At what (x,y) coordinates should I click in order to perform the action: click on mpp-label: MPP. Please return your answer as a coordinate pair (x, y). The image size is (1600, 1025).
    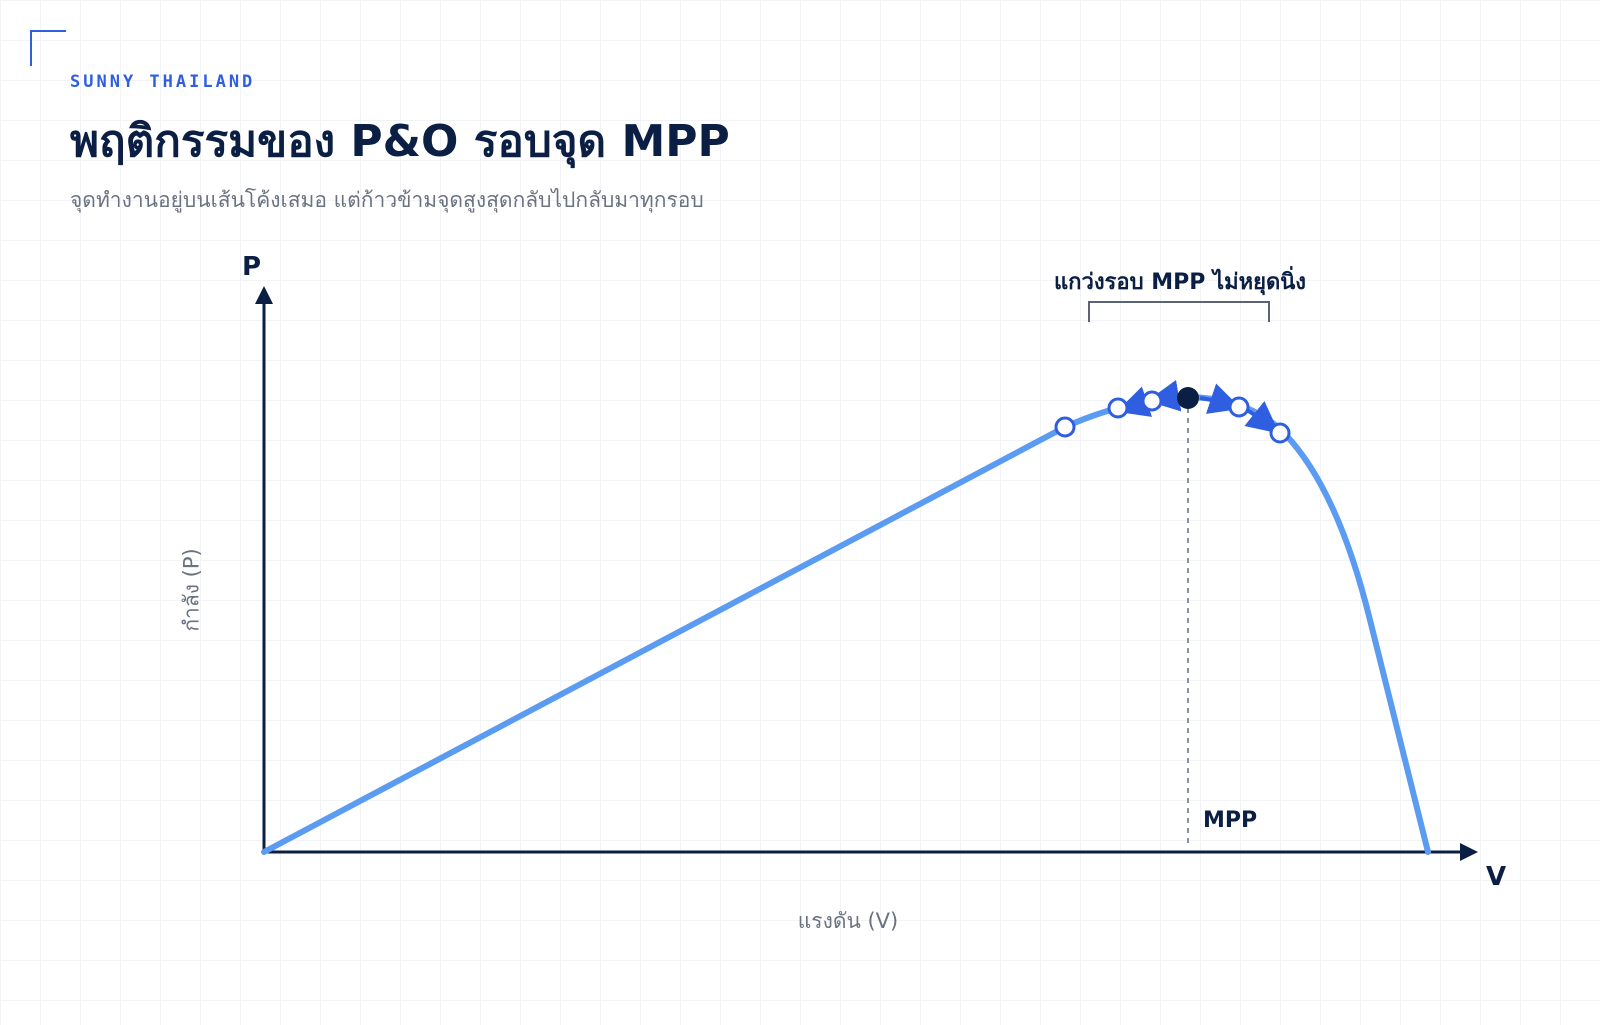
    Looking at the image, I should click on (1230, 820).